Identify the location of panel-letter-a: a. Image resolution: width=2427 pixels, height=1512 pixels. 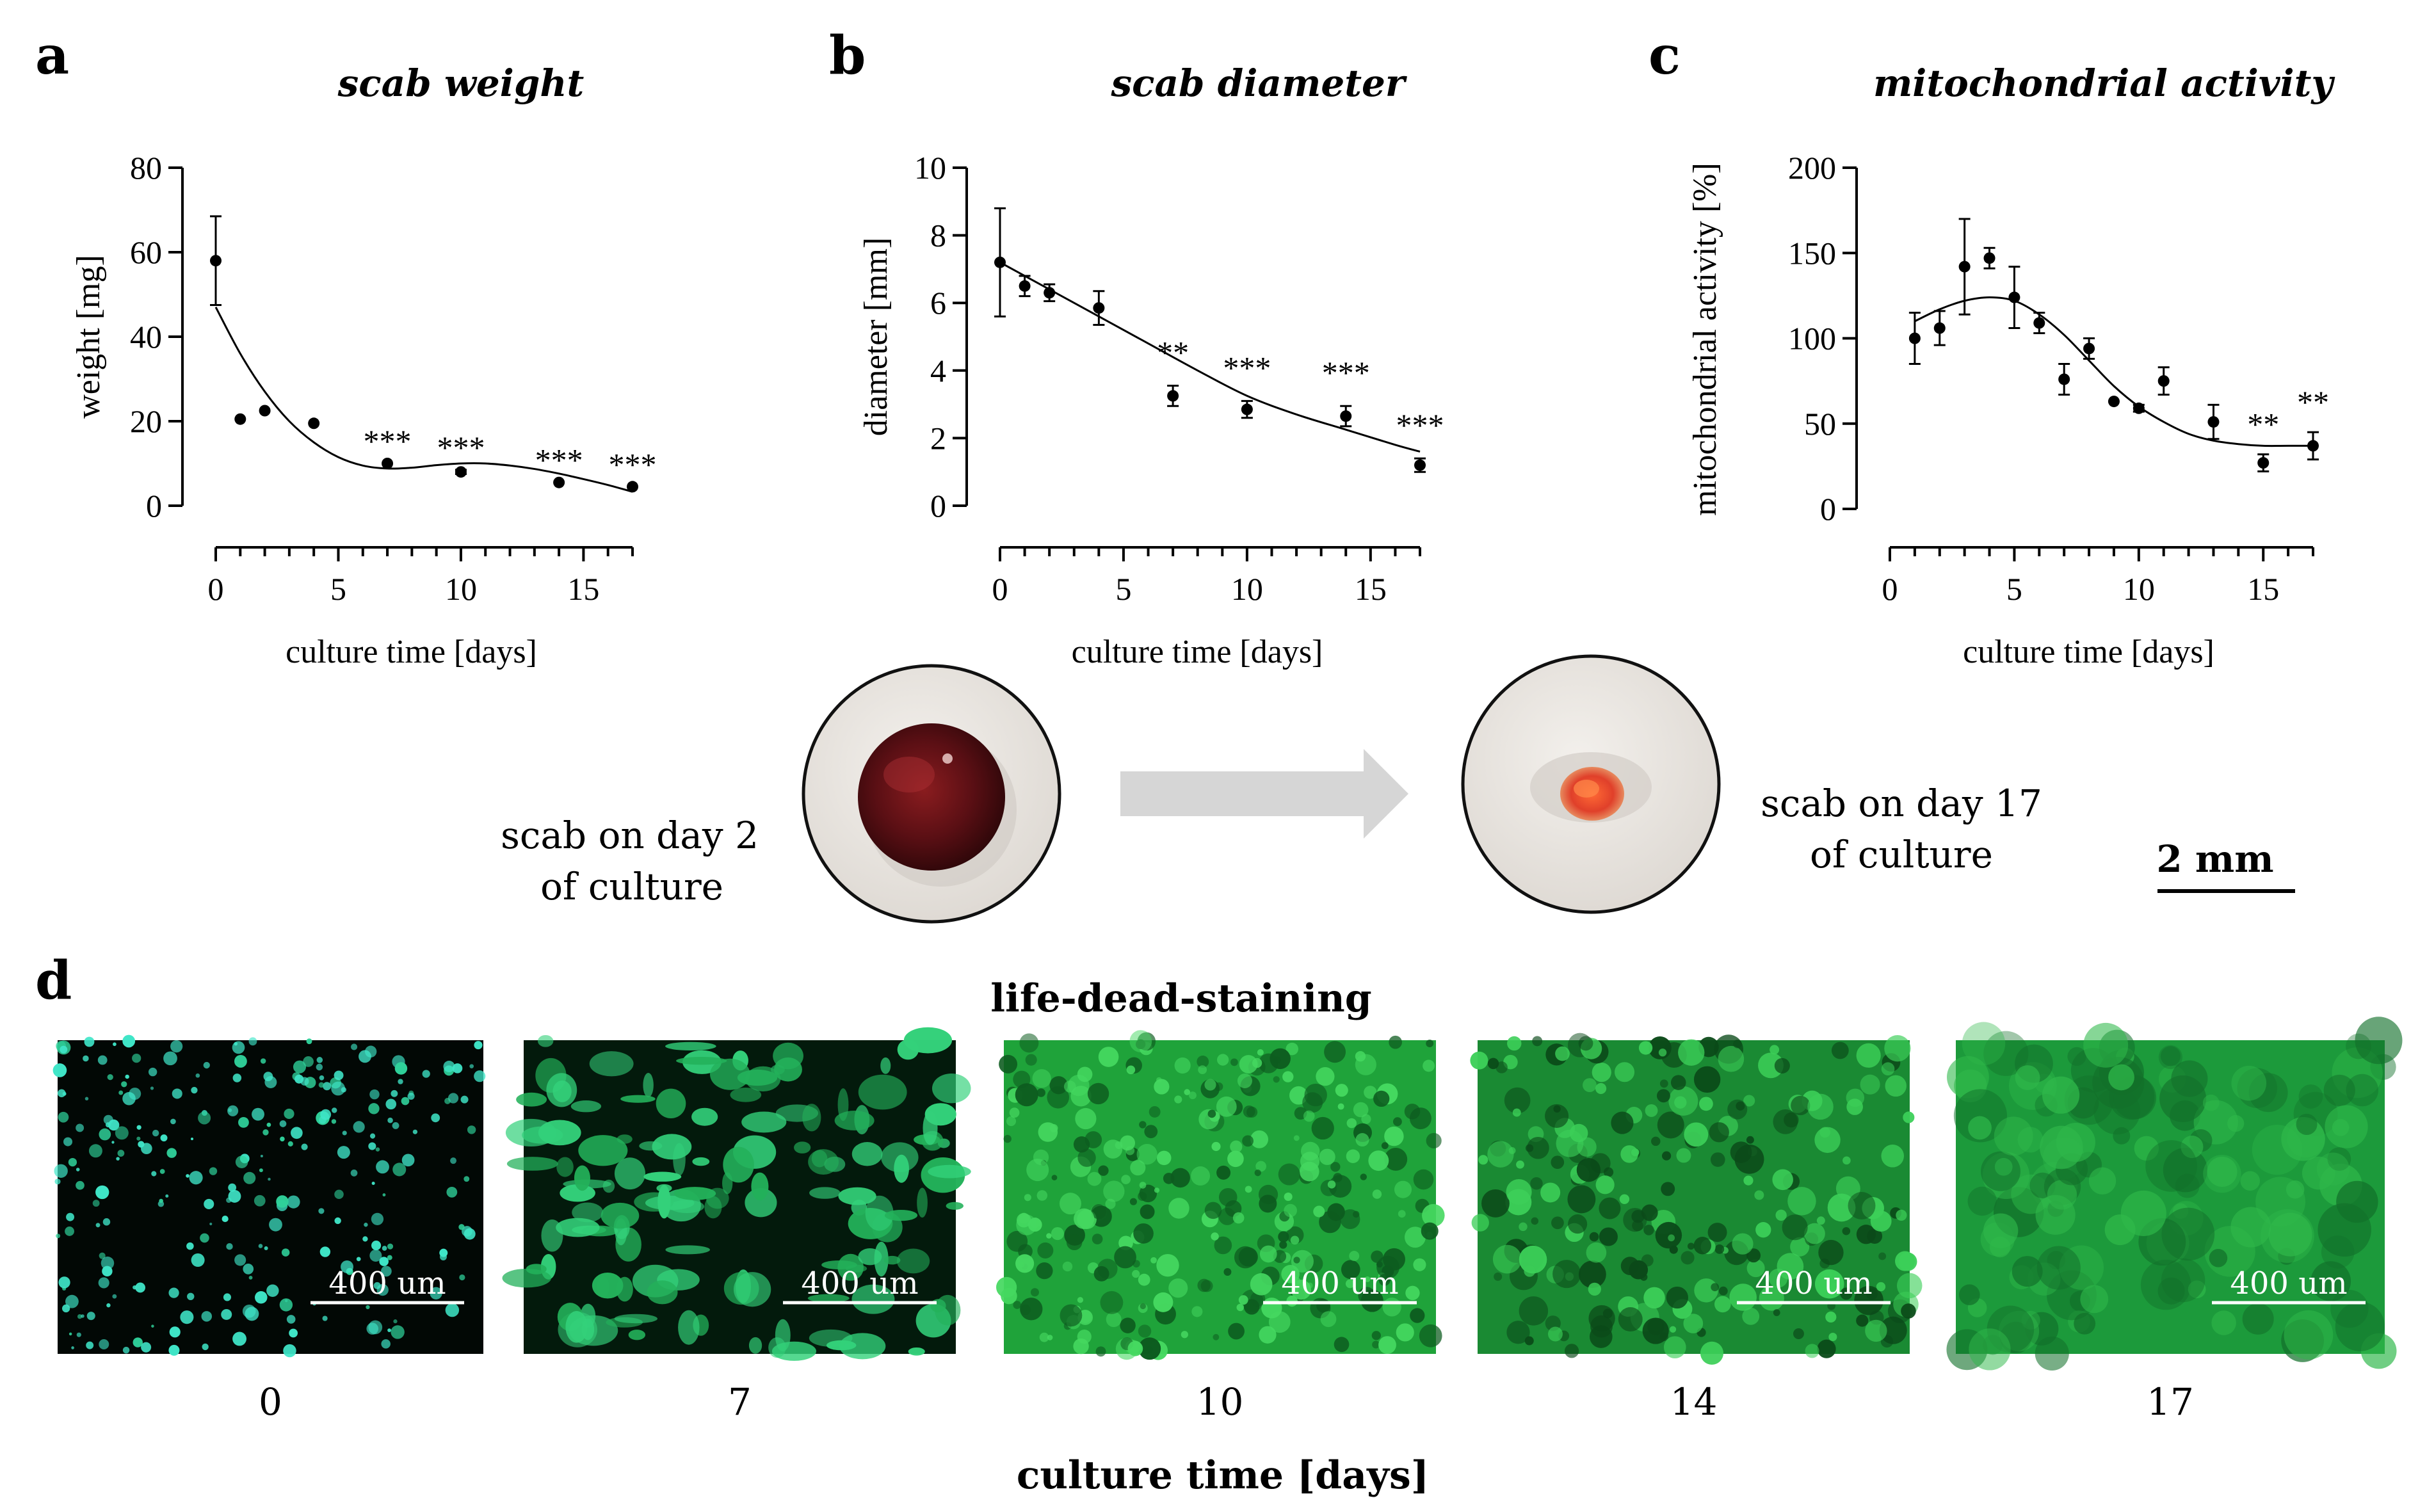
(52, 55).